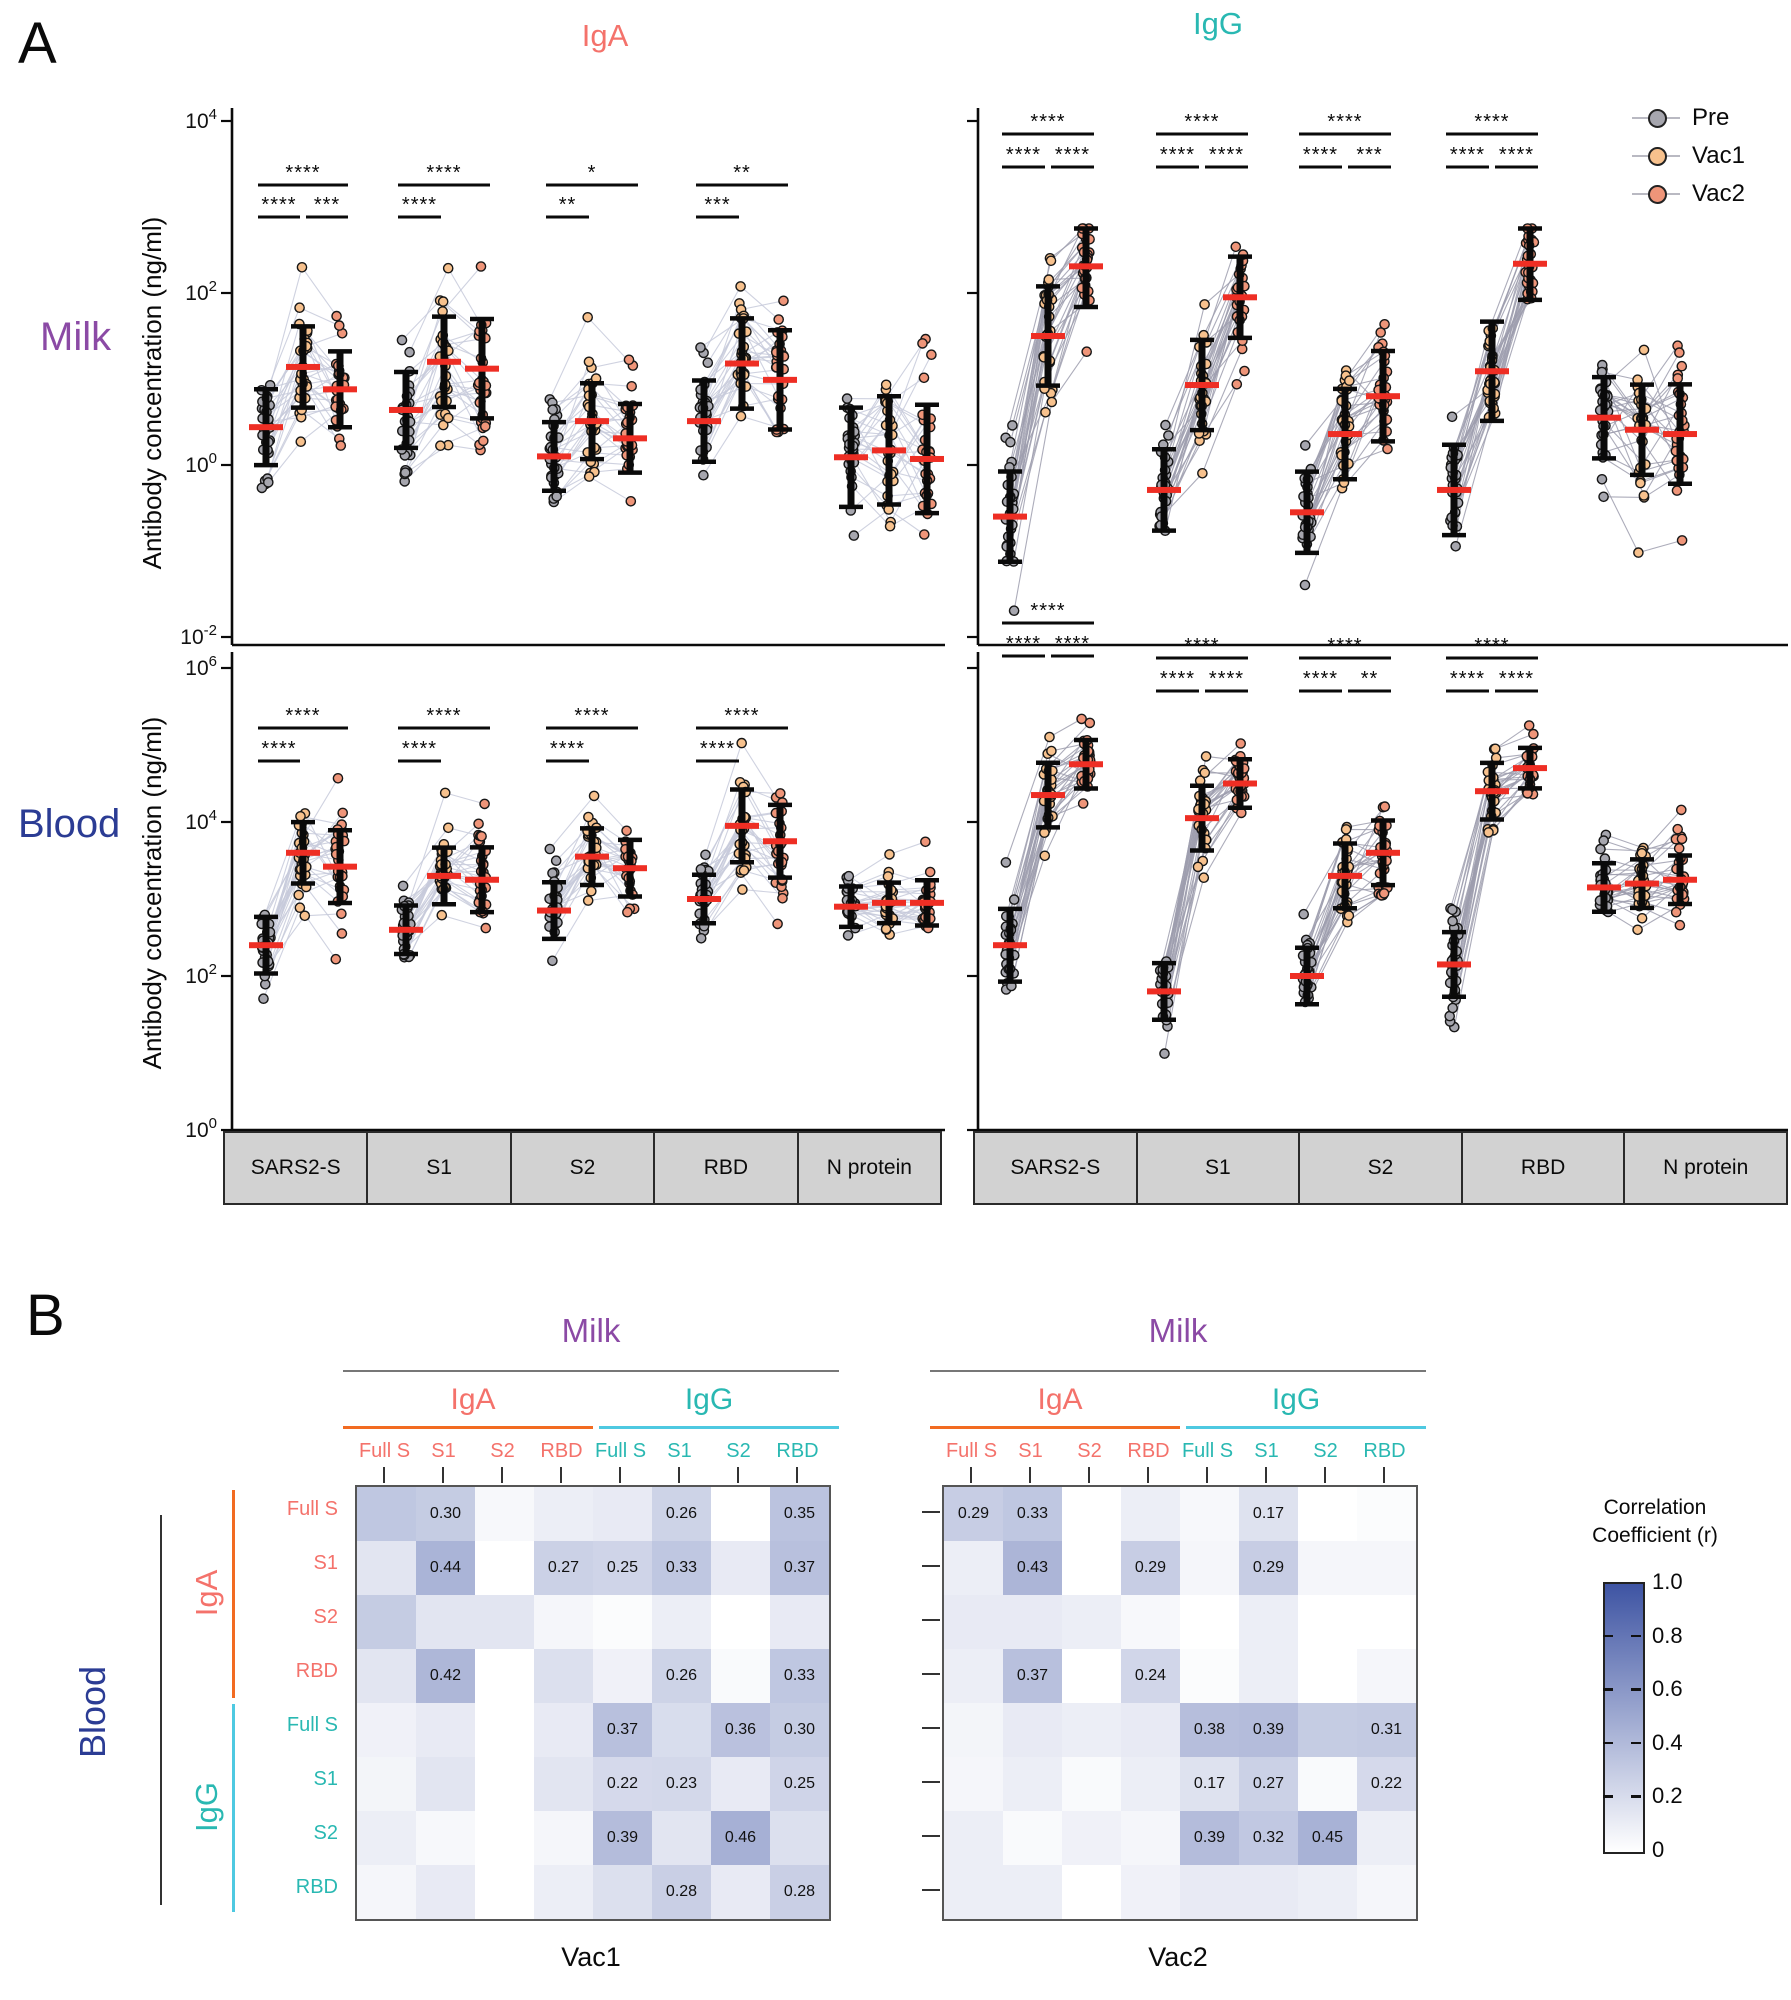 This screenshot has width=1791, height=2000. What do you see at coordinates (1178, 1330) in the screenshot?
I see `heatmap-milk-title: Milk` at bounding box center [1178, 1330].